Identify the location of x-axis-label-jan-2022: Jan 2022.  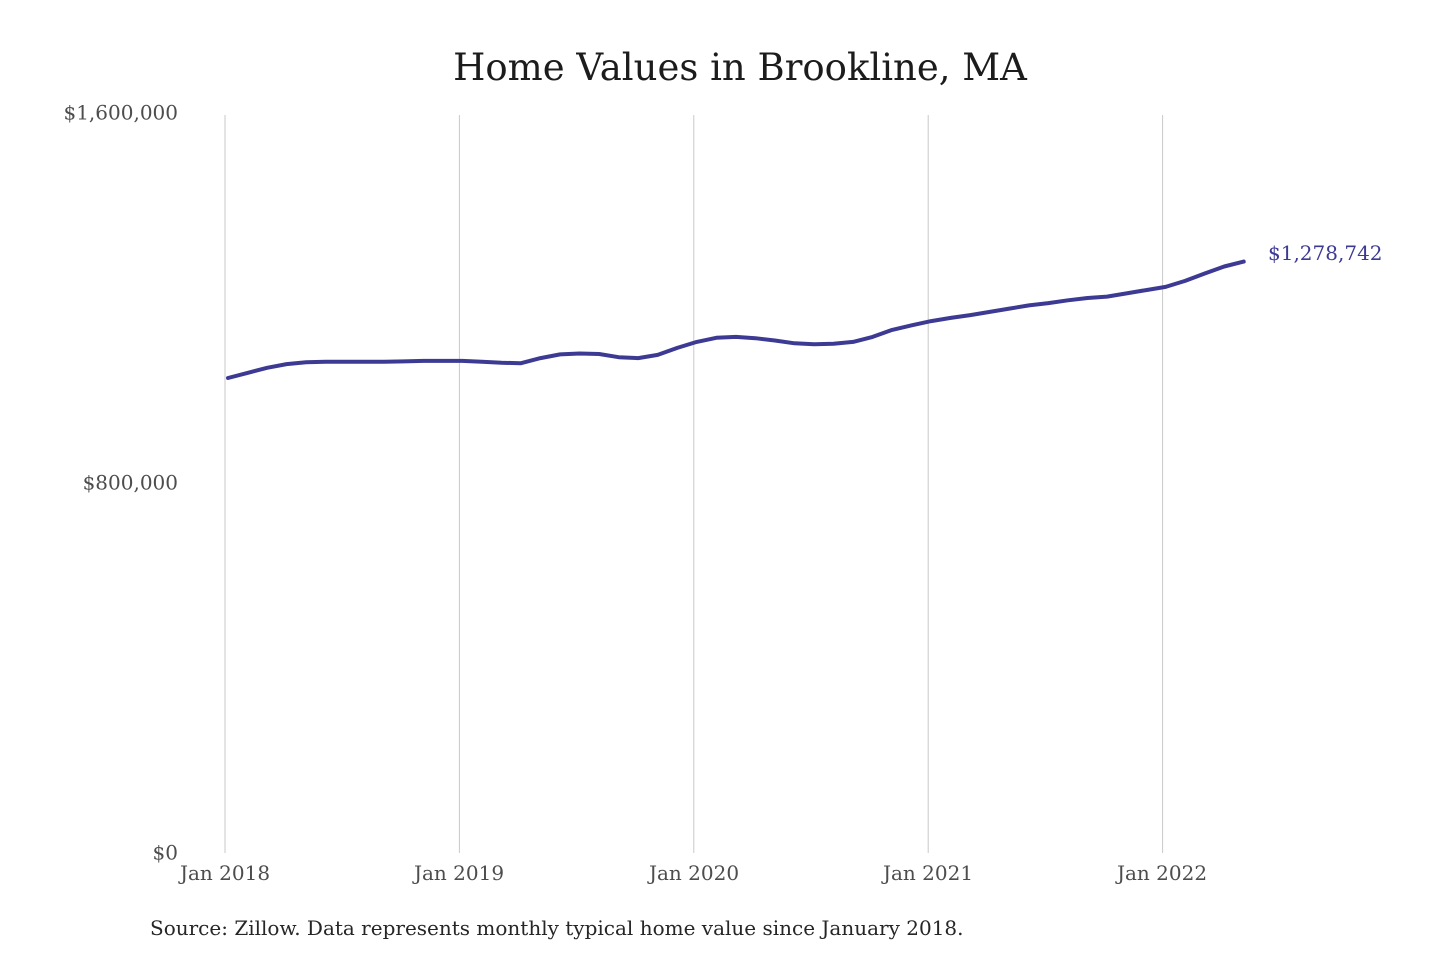
(1162, 873).